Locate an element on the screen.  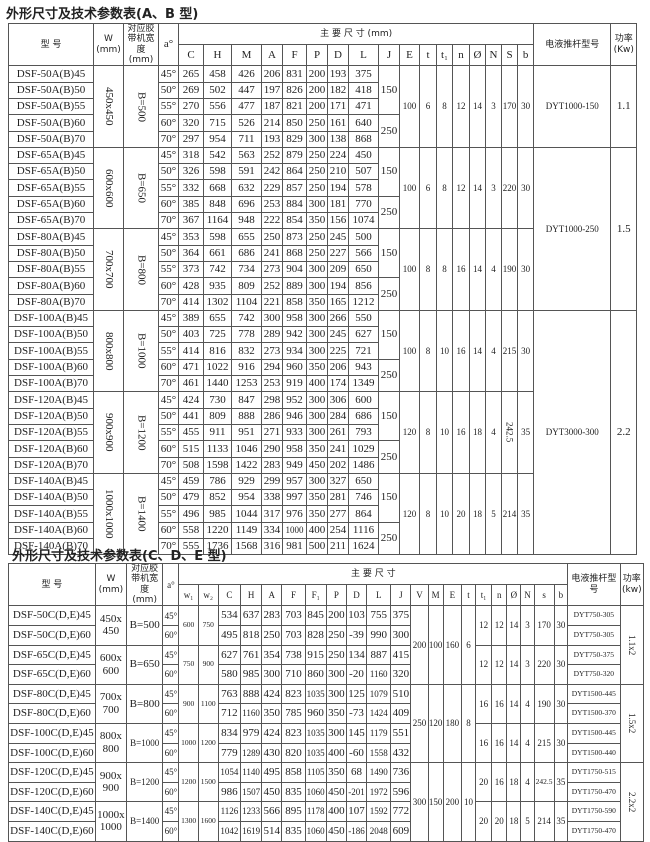
table-row: DSF-140A(B)50 50° 479 852 954 338 997 350 281 746 is located at coordinates (322, 498).